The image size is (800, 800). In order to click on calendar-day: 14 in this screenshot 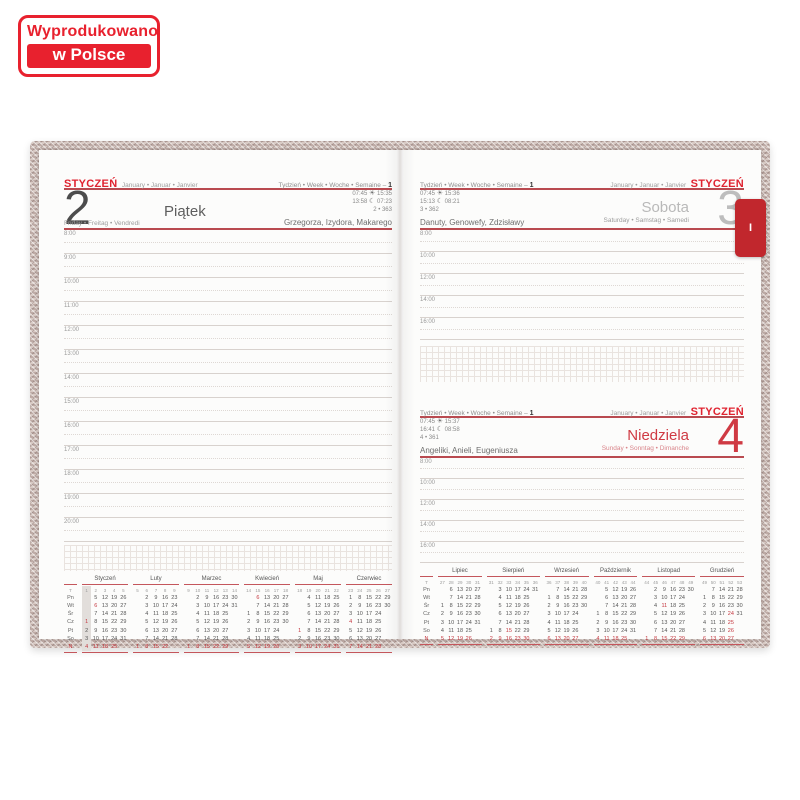, I will do `click(105, 614)`.